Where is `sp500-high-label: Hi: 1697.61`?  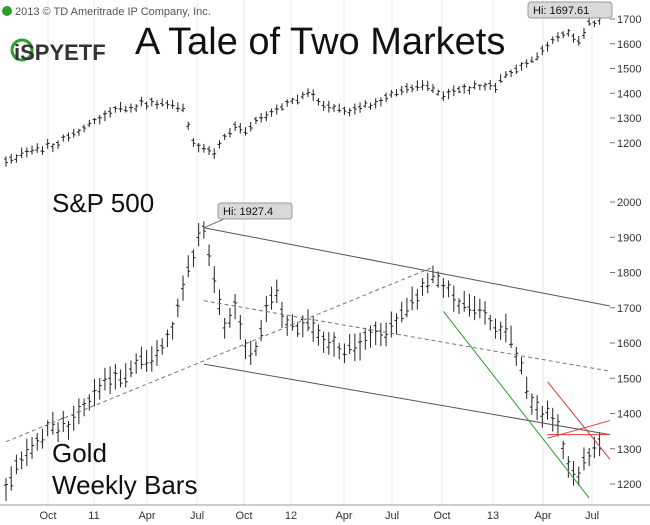
sp500-high-label: Hi: 1697.61 is located at coordinates (561, 11).